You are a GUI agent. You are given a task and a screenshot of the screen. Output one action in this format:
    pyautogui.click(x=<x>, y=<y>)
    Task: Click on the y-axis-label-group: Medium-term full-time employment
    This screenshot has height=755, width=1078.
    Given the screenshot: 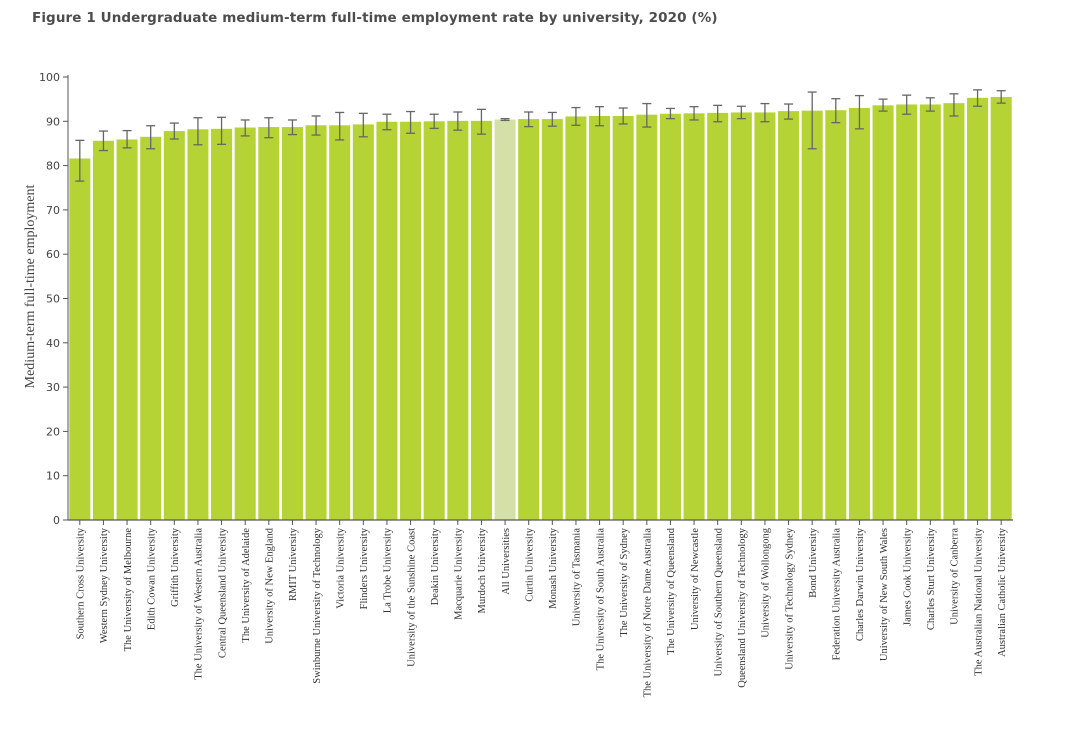 What is the action you would take?
    pyautogui.click(x=30, y=287)
    